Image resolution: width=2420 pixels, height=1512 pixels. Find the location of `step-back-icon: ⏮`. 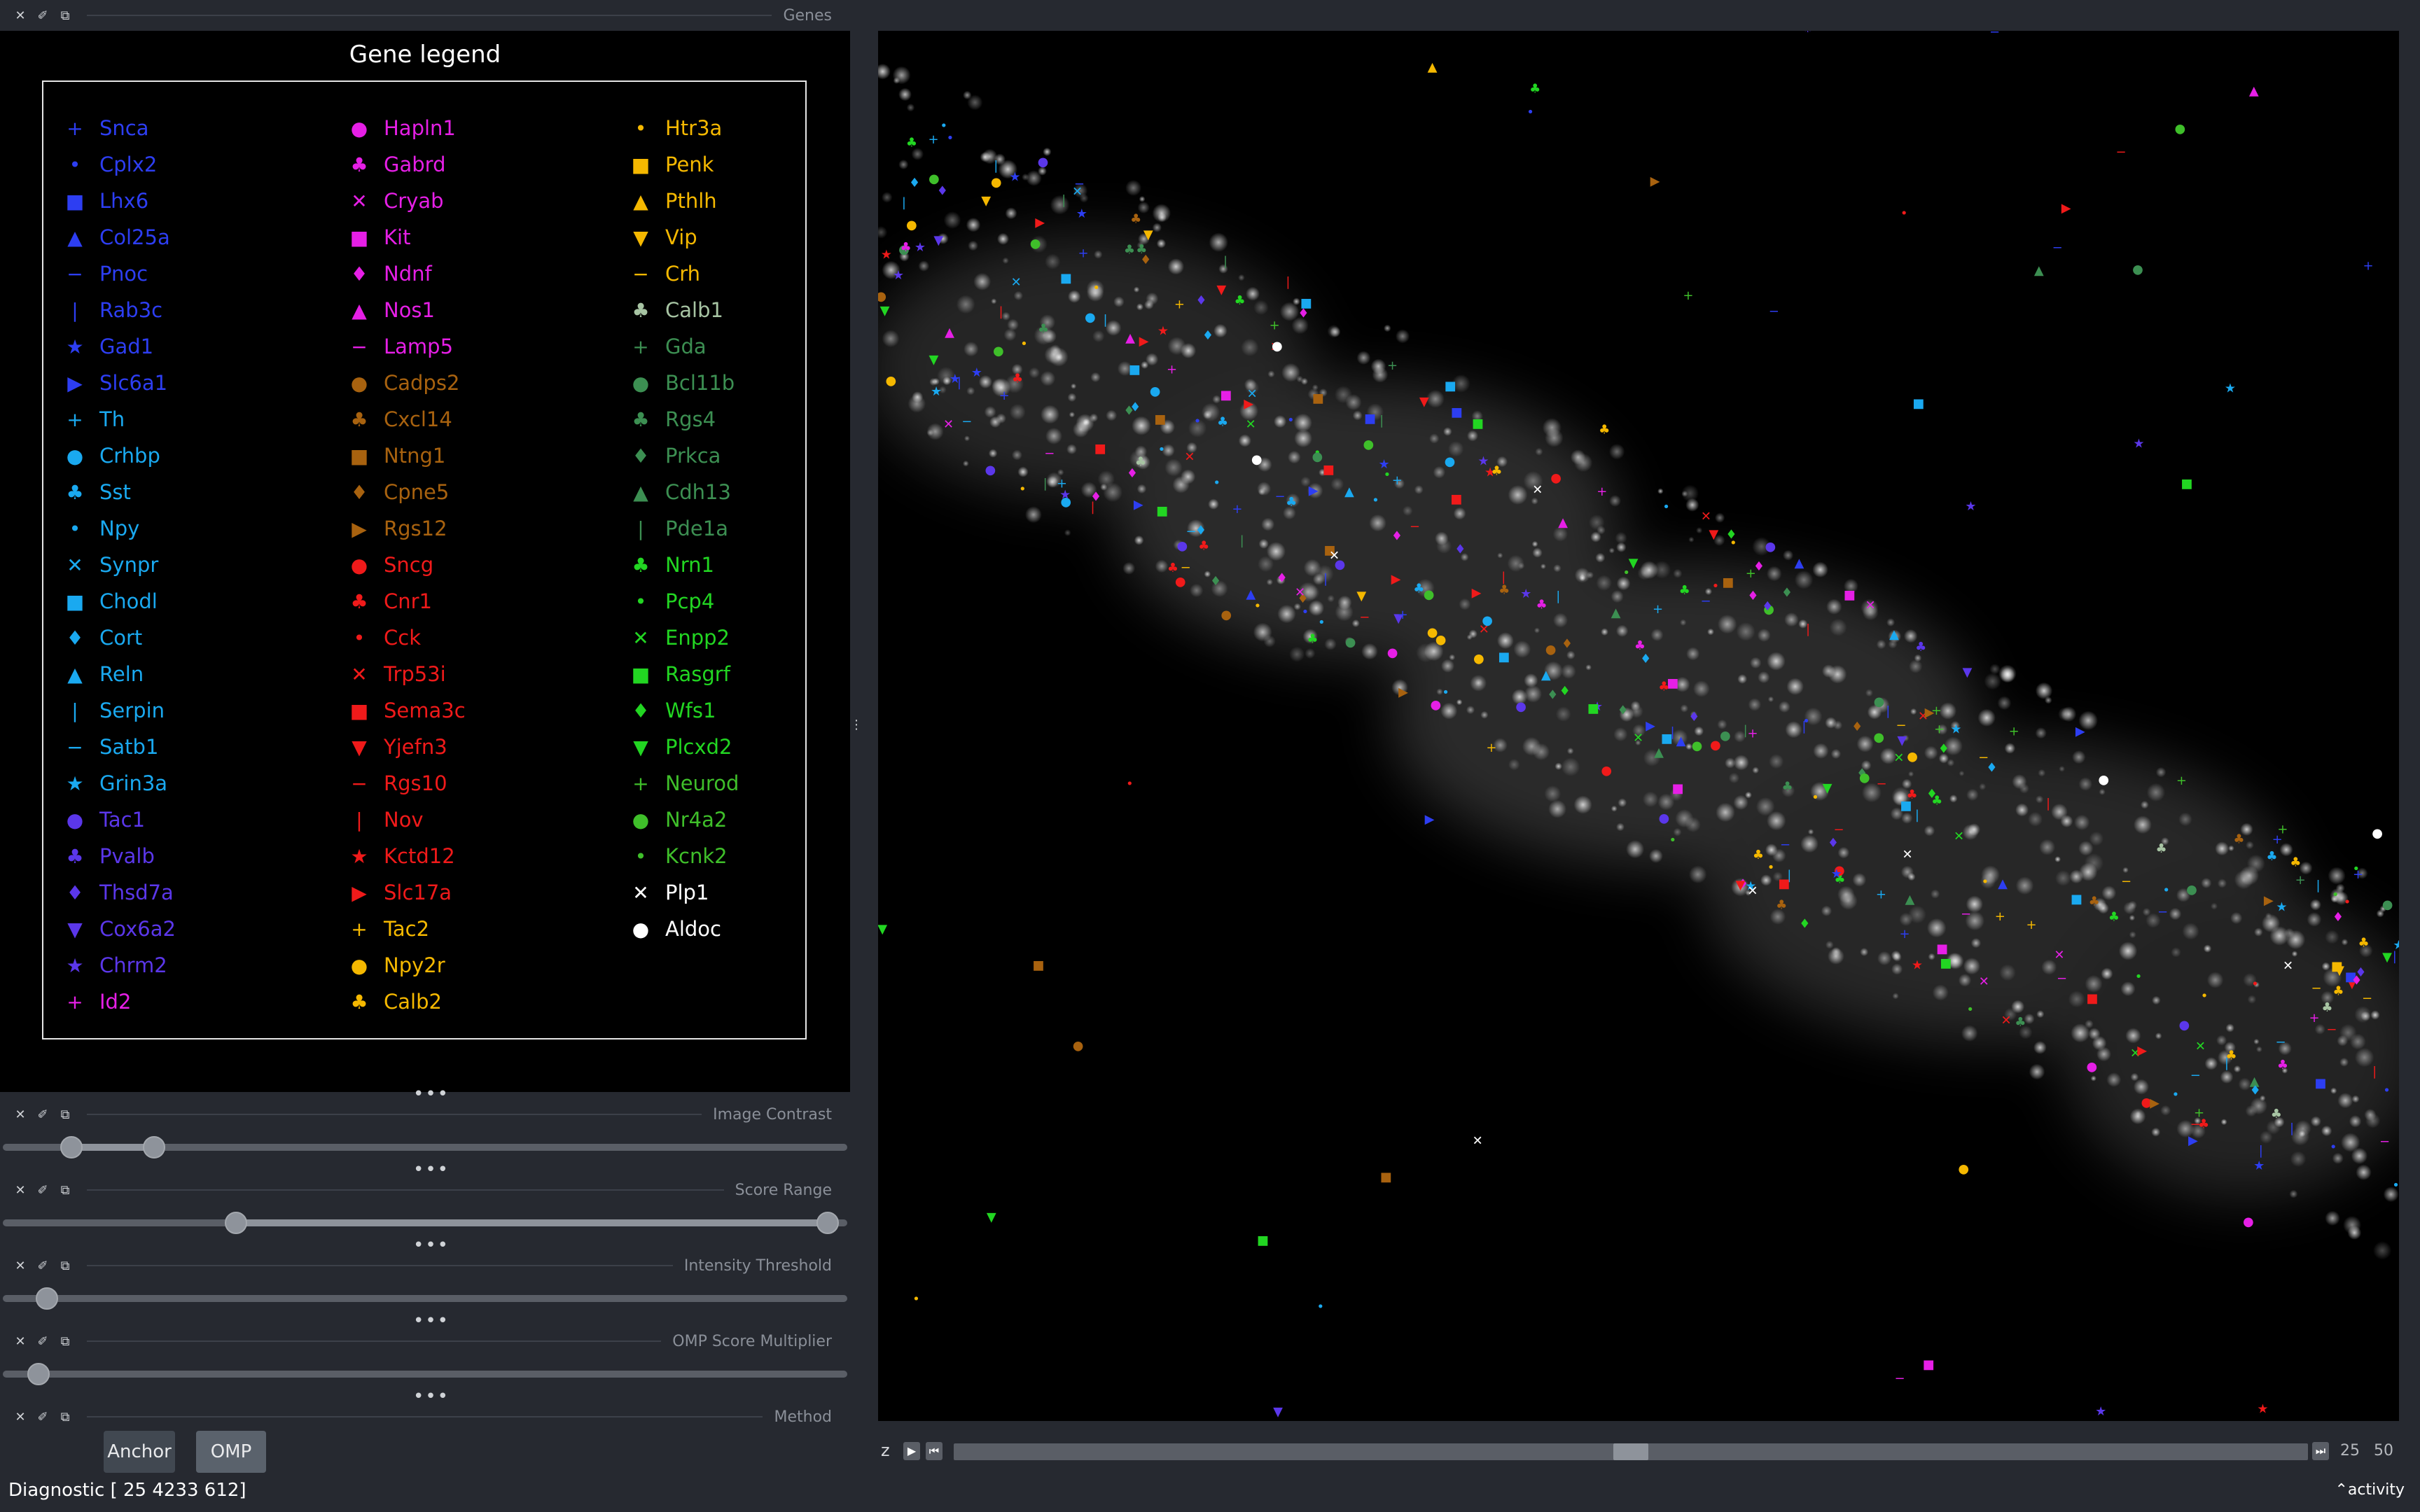

step-back-icon: ⏮ is located at coordinates (935, 1451).